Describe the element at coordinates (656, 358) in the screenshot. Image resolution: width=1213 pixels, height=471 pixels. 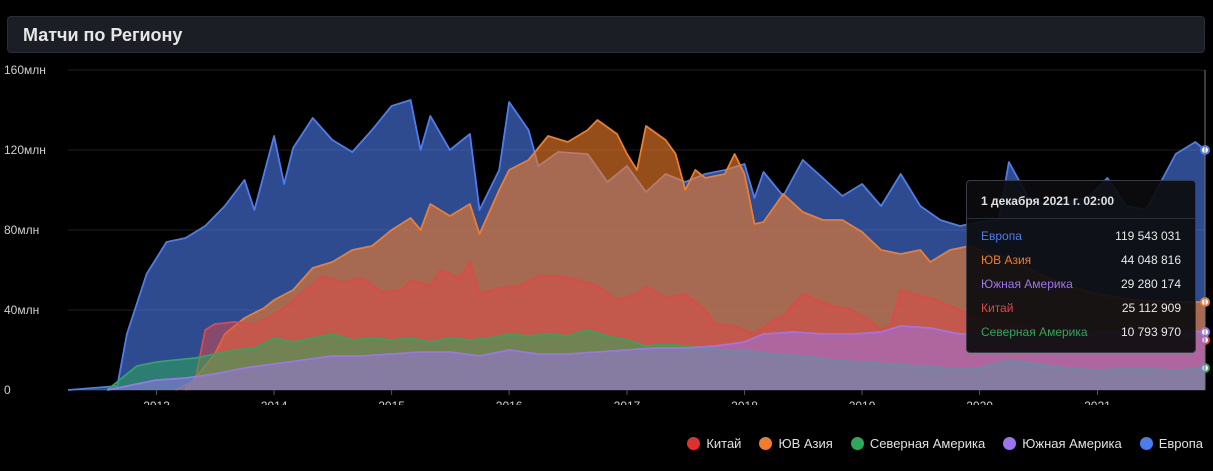
I see `series-area-Южная-Америка` at that location.